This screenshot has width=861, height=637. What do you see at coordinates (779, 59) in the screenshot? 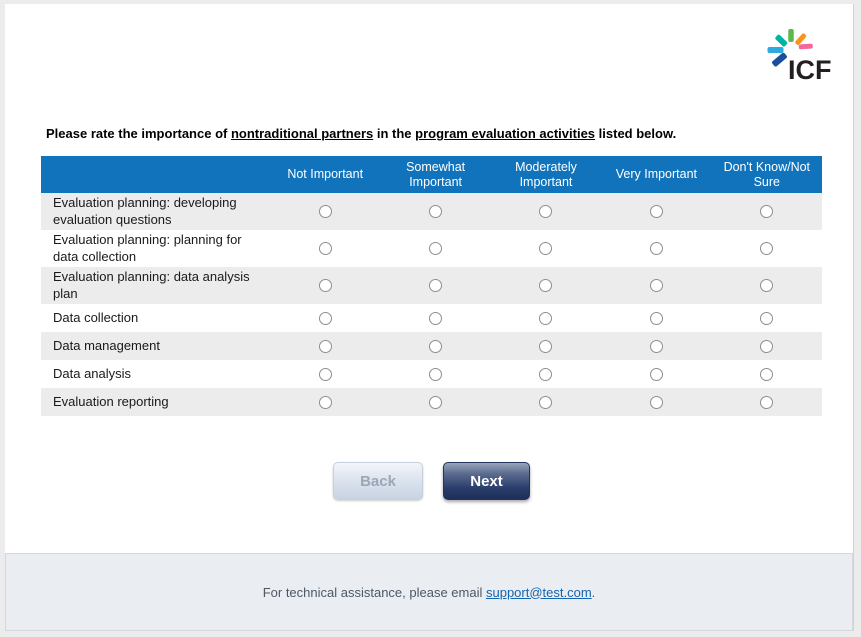
I see `logo-ray-lower-left` at bounding box center [779, 59].